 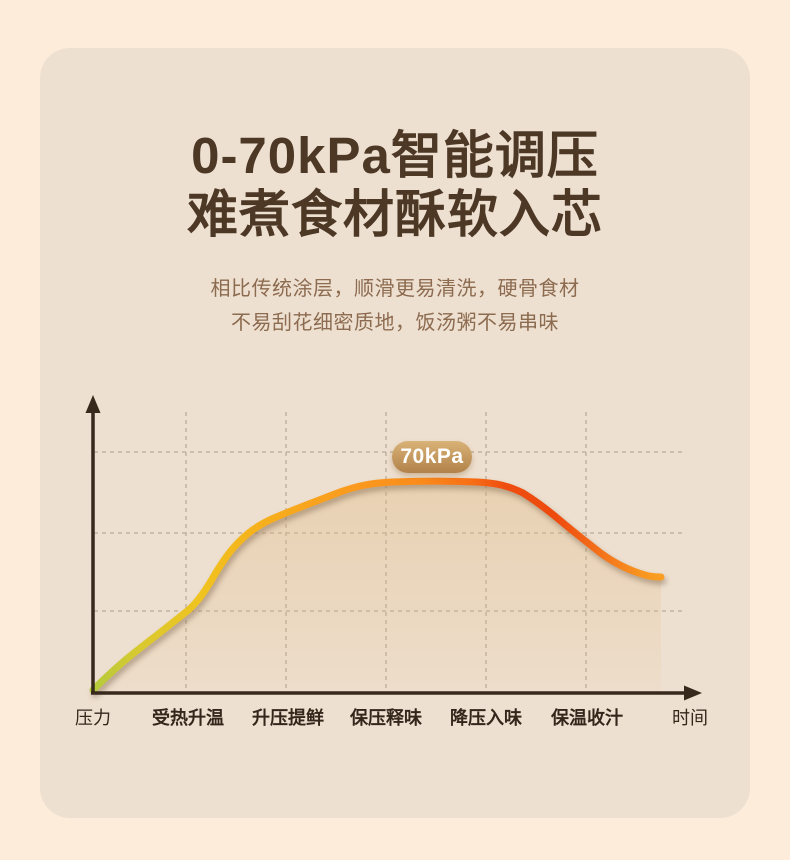 What do you see at coordinates (486, 718) in the screenshot?
I see `stage-label-pressure-release: 降压入味` at bounding box center [486, 718].